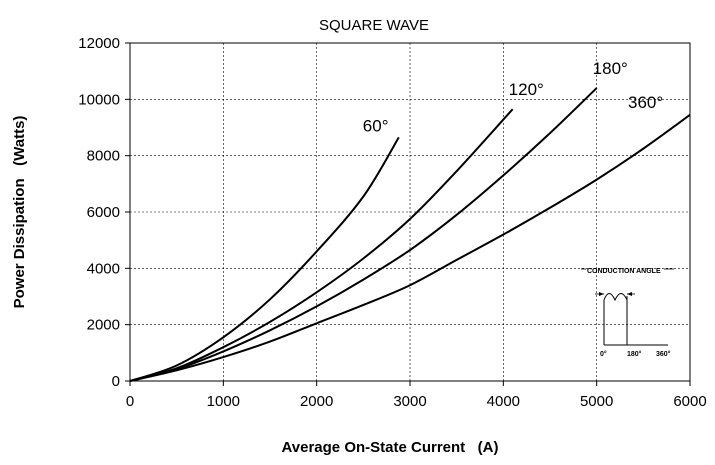 This screenshot has height=465, width=715. I want to click on inset-tick-180: 180°, so click(634, 354).